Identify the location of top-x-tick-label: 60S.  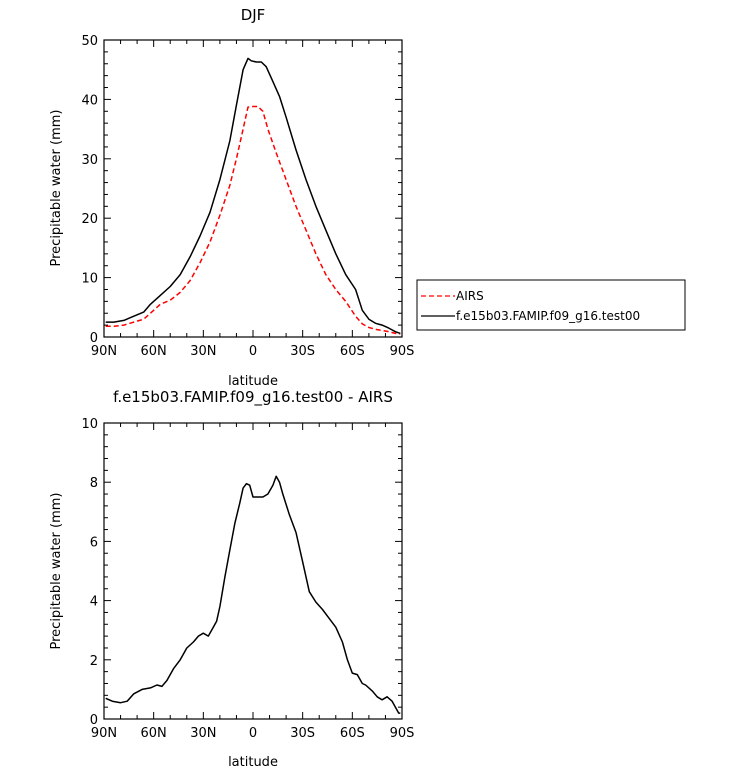
(352, 351).